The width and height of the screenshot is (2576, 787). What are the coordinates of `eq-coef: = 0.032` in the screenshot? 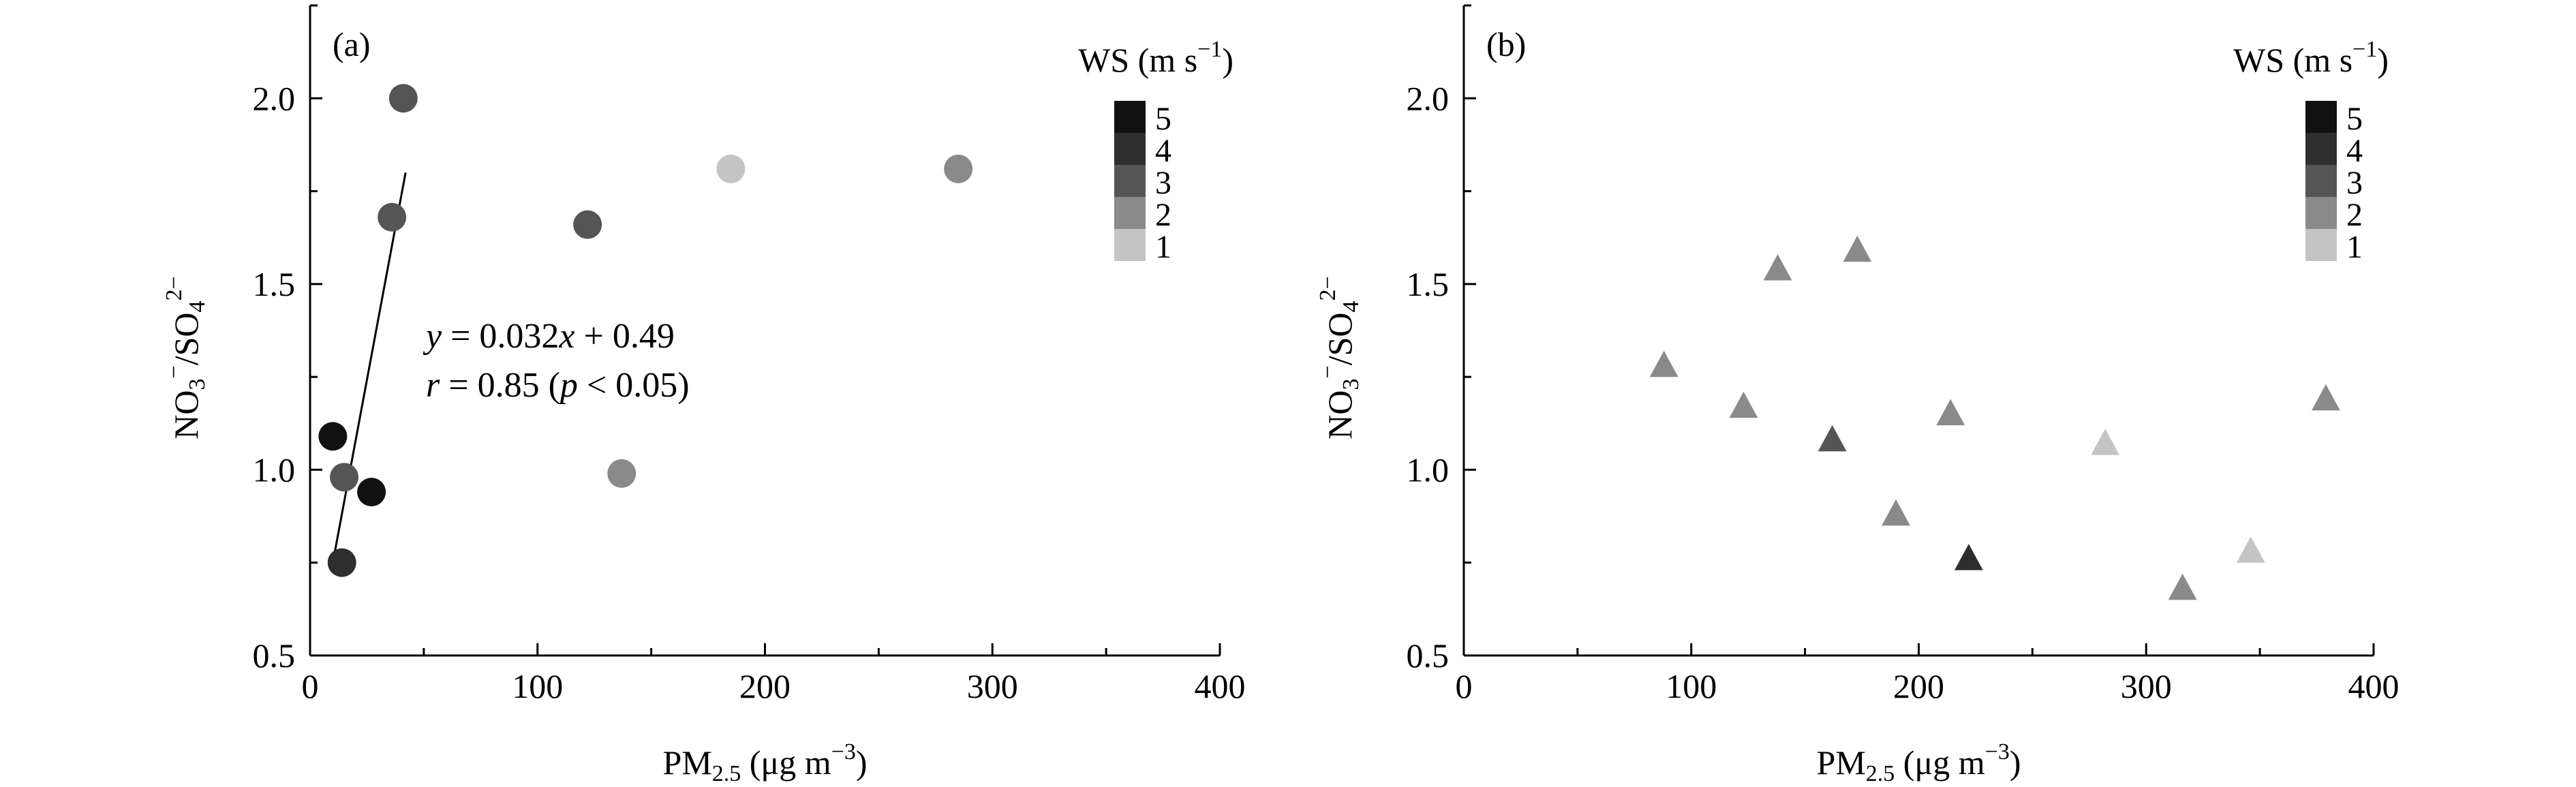 It's located at (500, 337).